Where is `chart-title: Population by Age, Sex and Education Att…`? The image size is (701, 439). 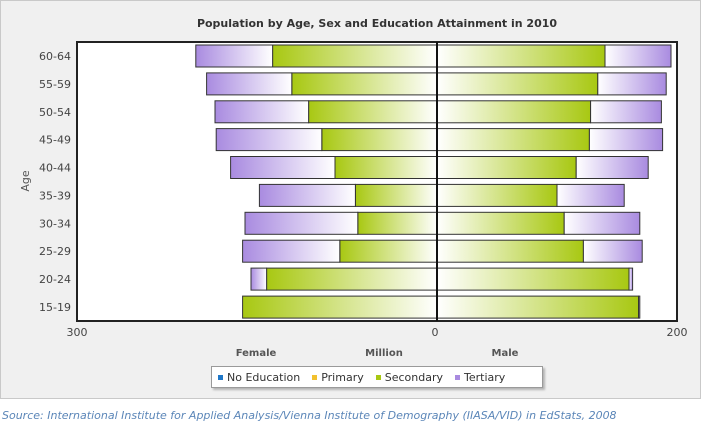 chart-title: Population by Age, Sex and Education Att… is located at coordinates (377, 23).